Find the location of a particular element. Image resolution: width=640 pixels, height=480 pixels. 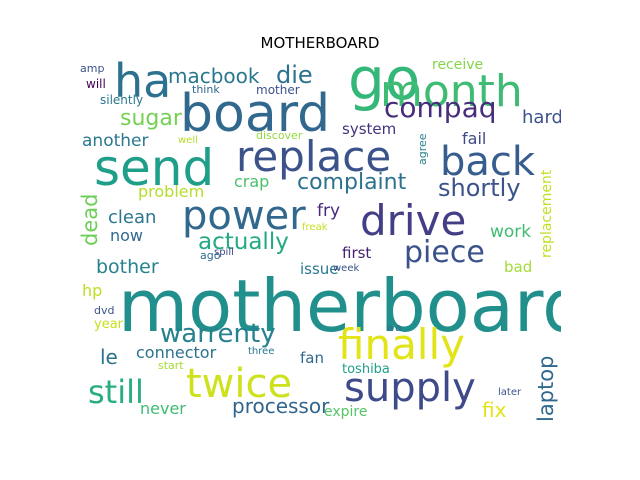

word-wa: wa is located at coordinates (394, 327).